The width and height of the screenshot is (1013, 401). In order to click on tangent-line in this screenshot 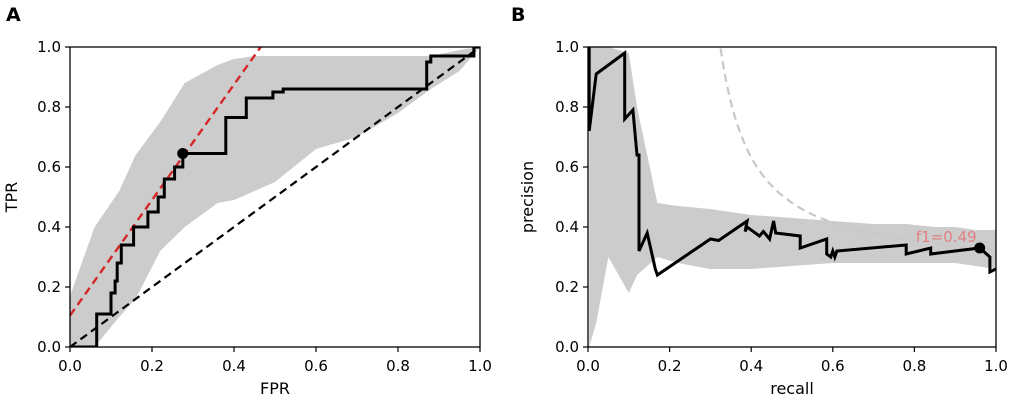, I will do `click(166, 182)`.